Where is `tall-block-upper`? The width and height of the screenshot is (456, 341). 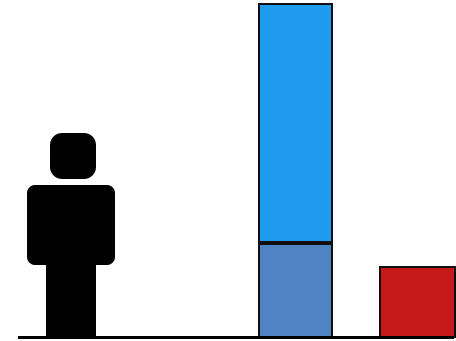 tall-block-upper is located at coordinates (295, 123).